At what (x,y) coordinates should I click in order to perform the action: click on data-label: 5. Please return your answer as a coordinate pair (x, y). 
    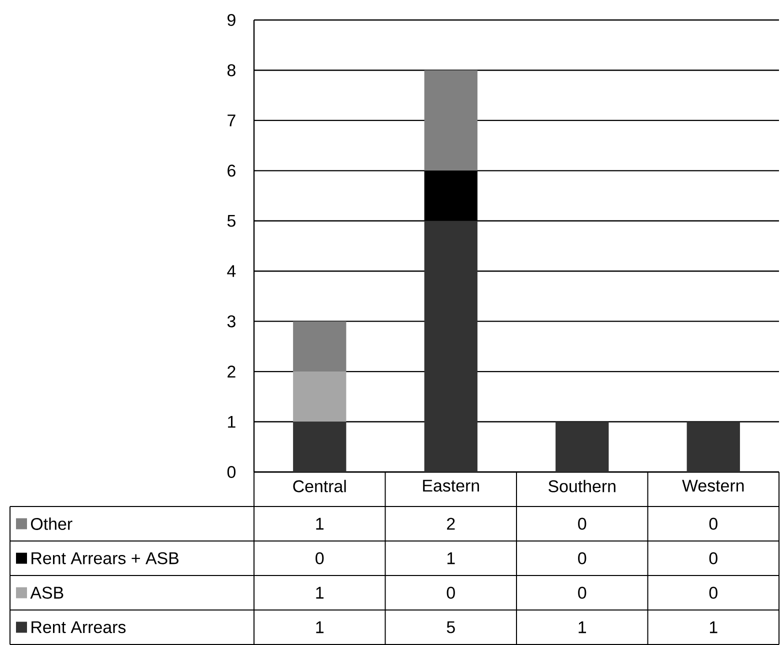
    Looking at the image, I should click on (450, 627).